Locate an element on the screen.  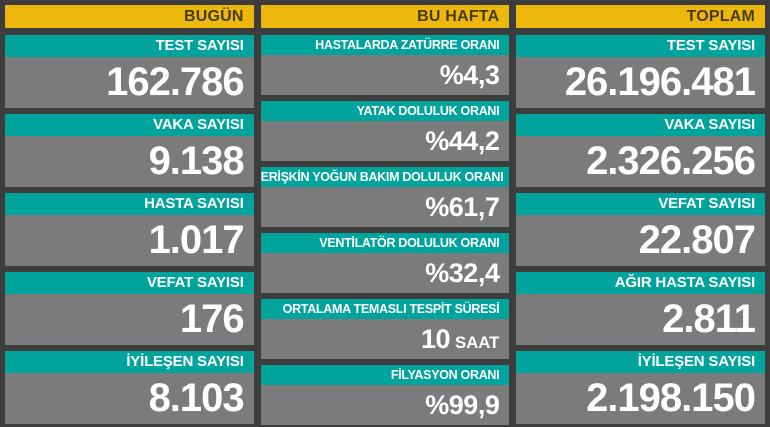
stat-value: 22.807 is located at coordinates (641, 240).